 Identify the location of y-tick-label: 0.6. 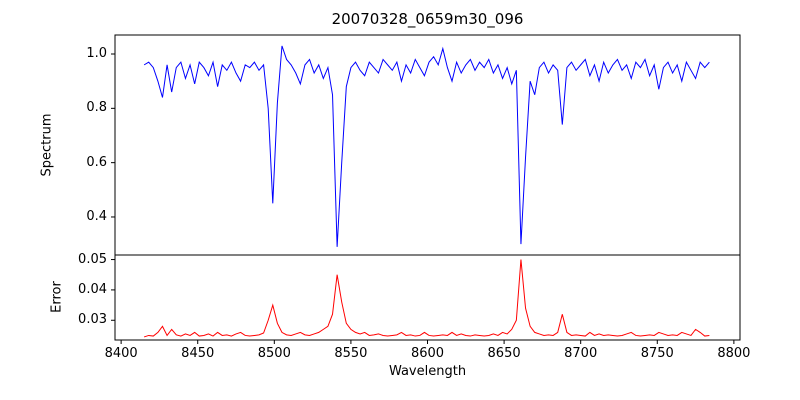
(96, 162).